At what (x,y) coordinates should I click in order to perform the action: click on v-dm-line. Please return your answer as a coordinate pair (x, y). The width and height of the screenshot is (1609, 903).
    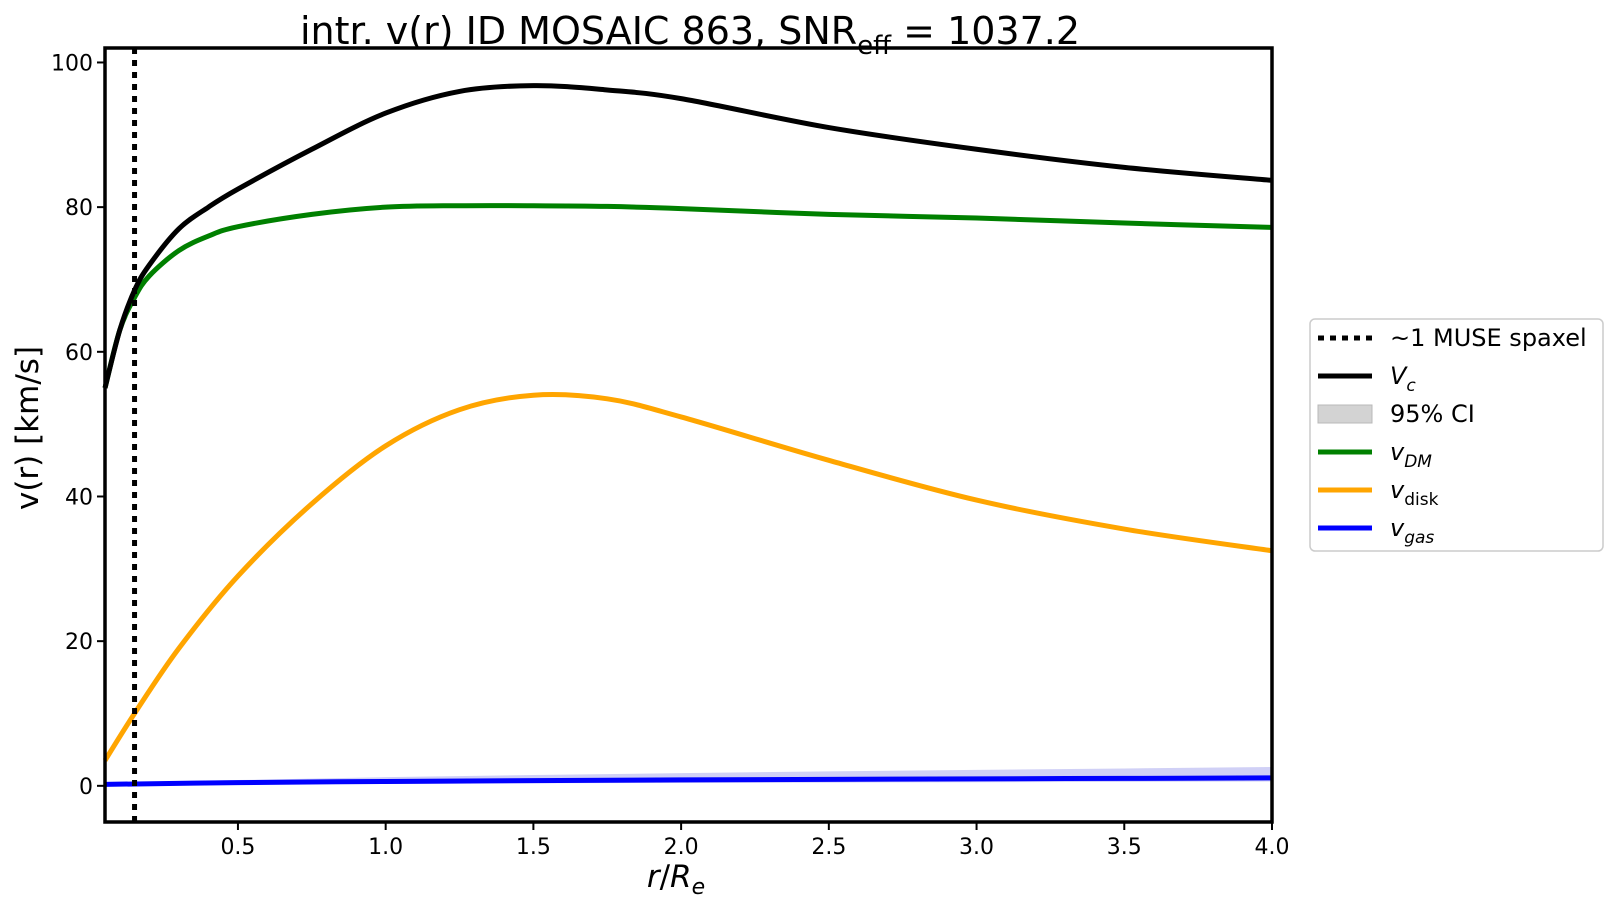
    Looking at the image, I should click on (687, 296).